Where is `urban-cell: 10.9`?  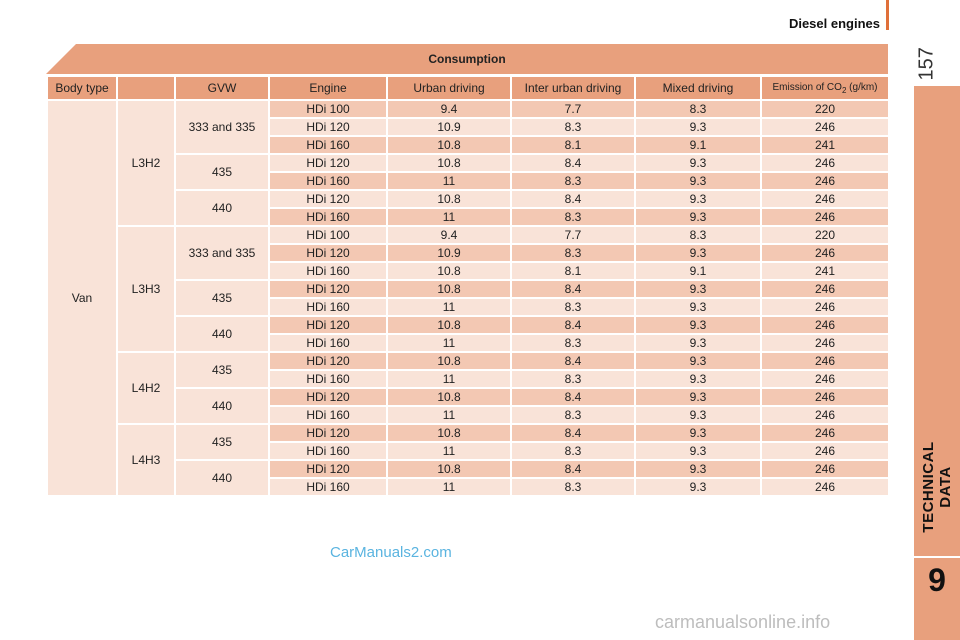 urban-cell: 10.9 is located at coordinates (449, 253).